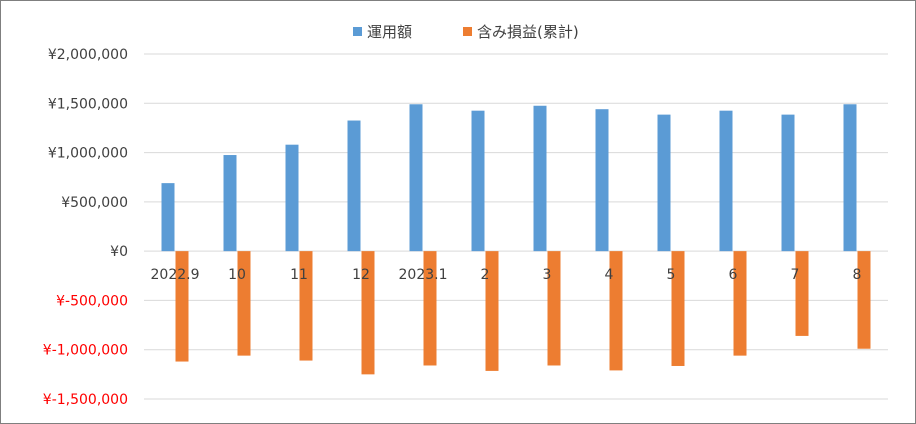  What do you see at coordinates (671, 275) in the screenshot?
I see `x-tick-label: 5` at bounding box center [671, 275].